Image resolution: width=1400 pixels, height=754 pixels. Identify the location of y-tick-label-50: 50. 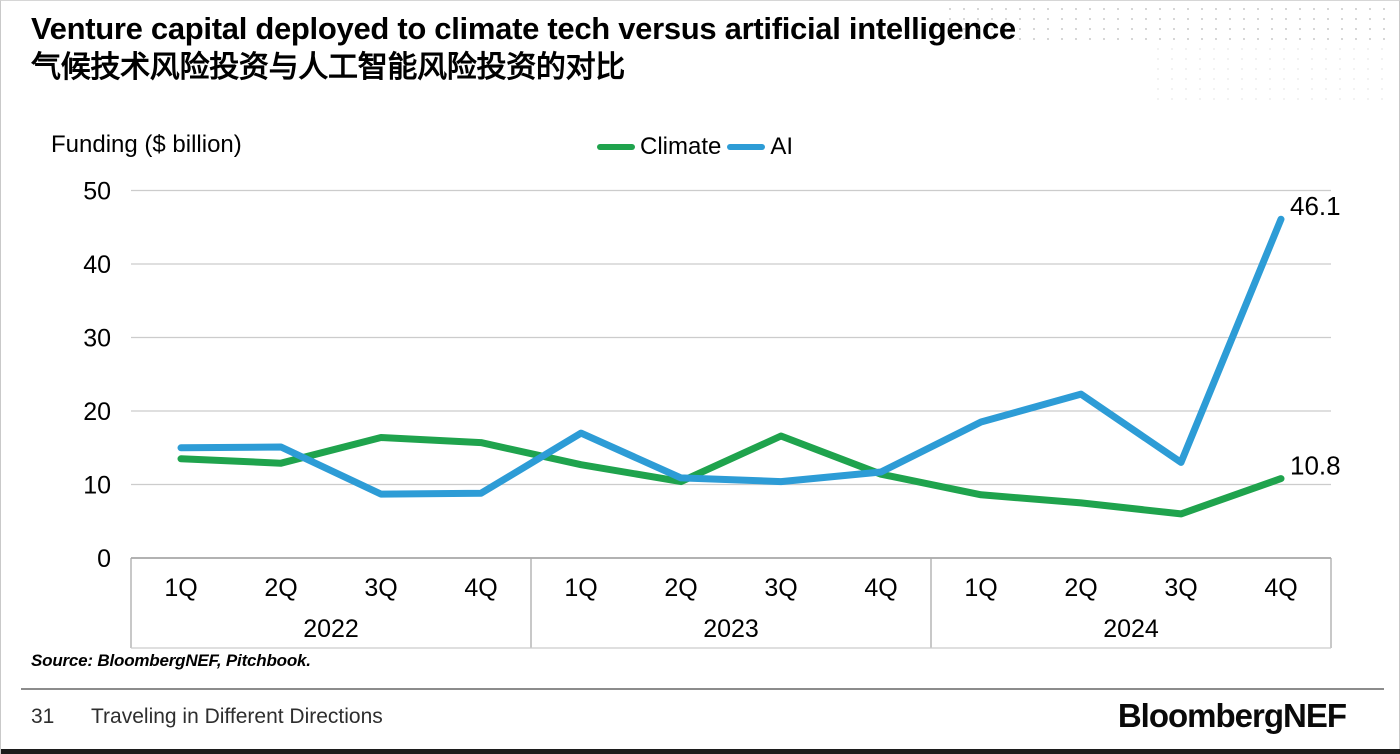
(97, 192).